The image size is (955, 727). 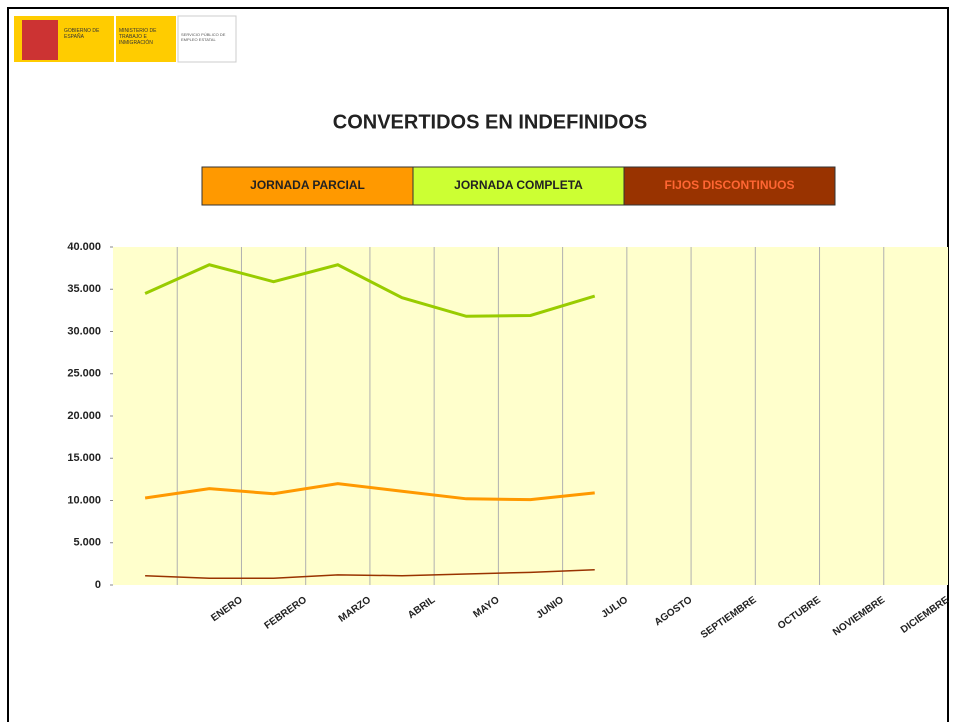 What do you see at coordinates (98, 585) in the screenshot?
I see `y-tick-label: 0` at bounding box center [98, 585].